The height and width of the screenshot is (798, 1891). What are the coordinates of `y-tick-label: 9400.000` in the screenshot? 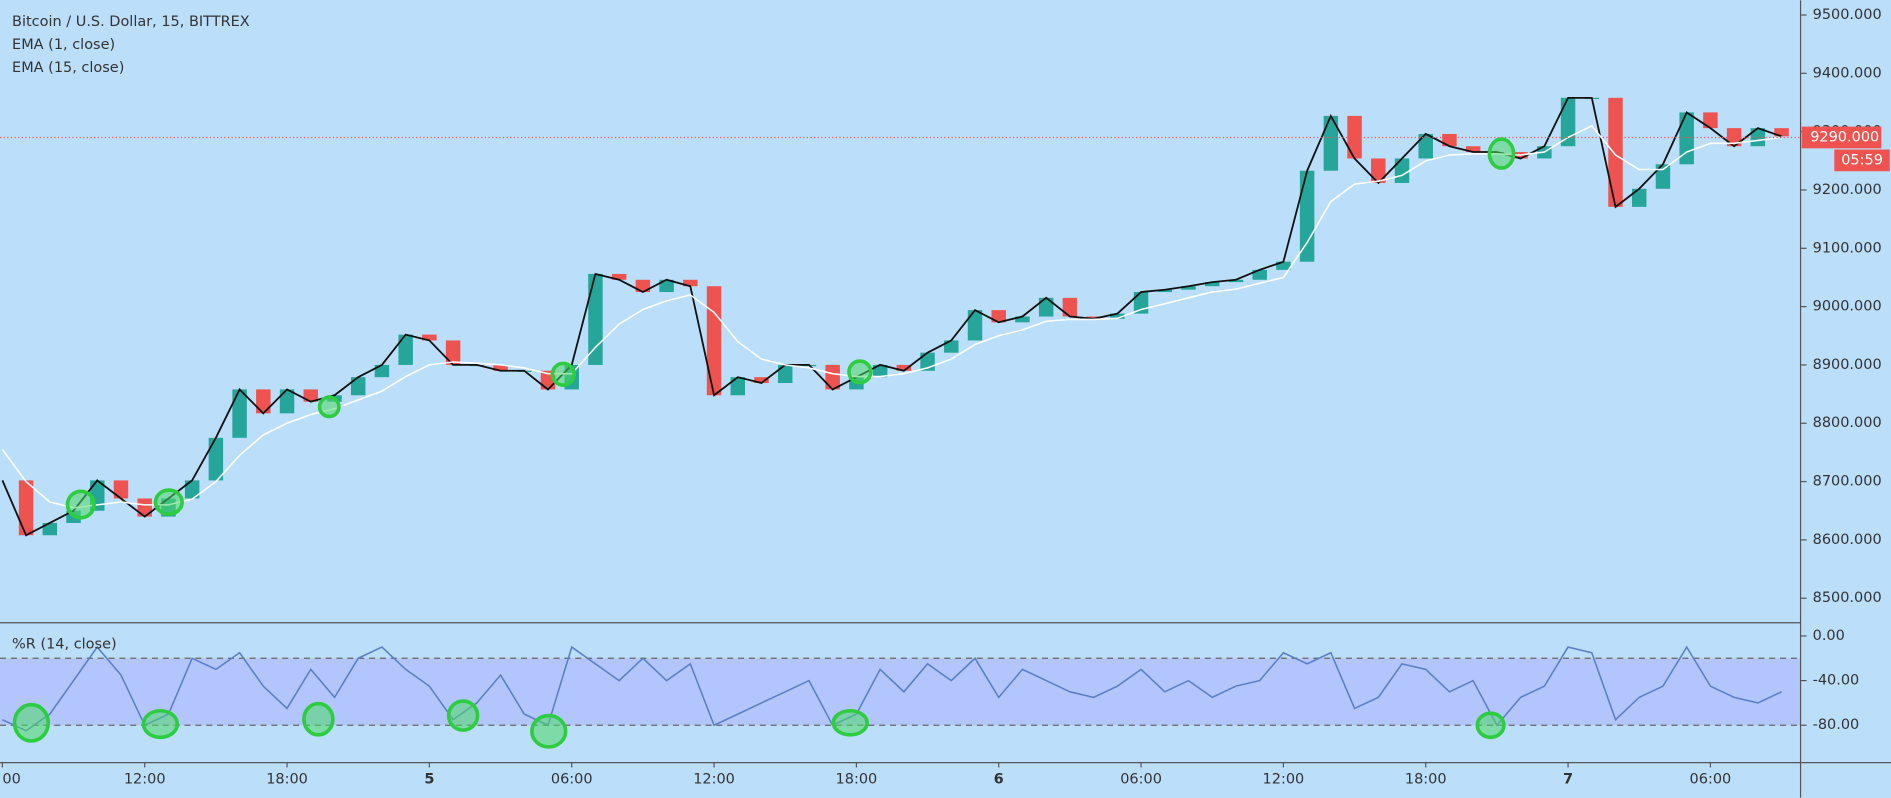 It's located at (1847, 73).